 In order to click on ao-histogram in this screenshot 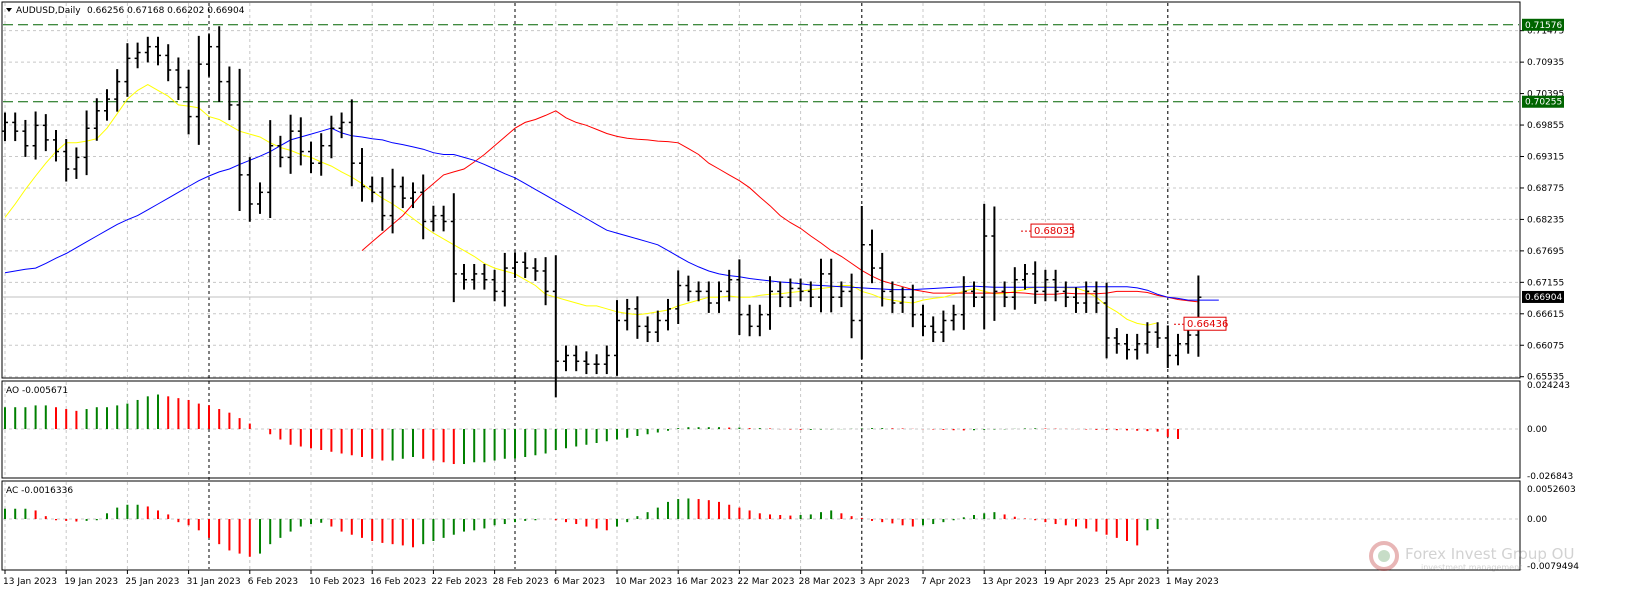, I will do `click(591, 429)`.